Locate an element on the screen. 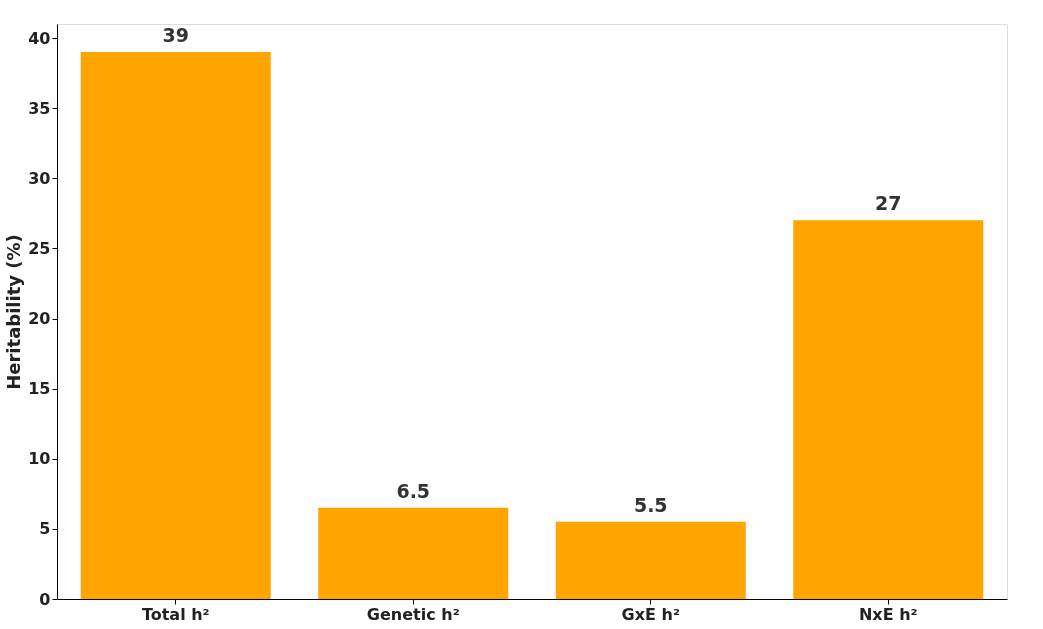 The height and width of the screenshot is (629, 1043). y-tick-label: 5 is located at coordinates (45, 529).